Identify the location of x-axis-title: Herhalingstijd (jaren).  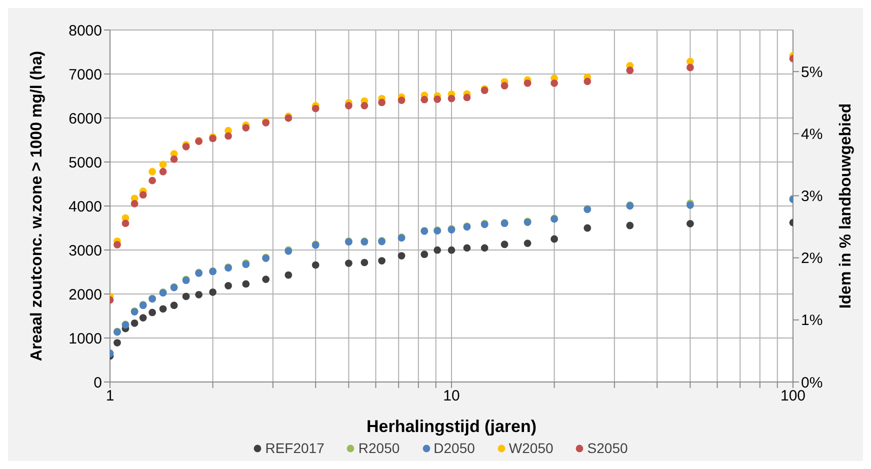
(451, 426).